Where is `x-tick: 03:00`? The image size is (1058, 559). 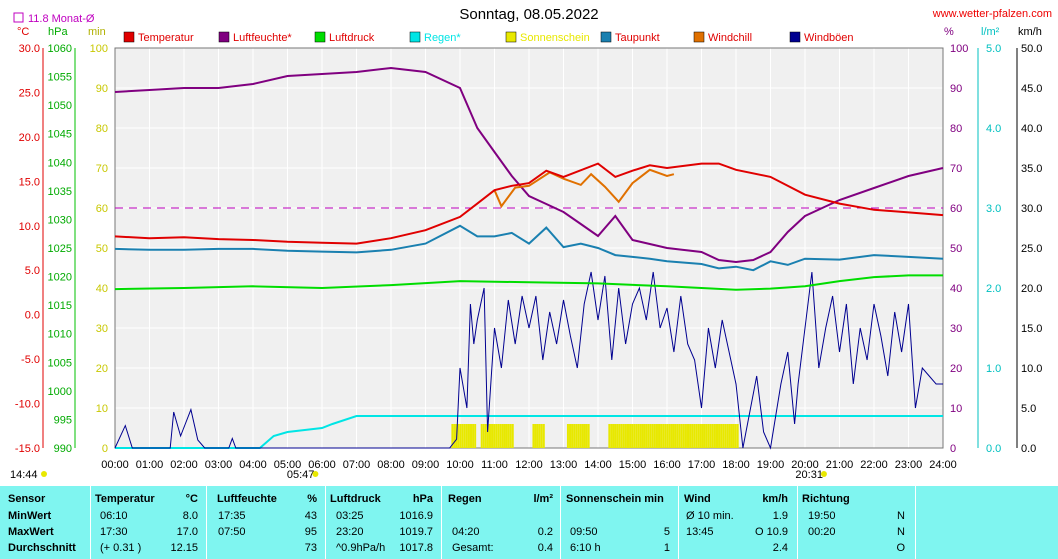
x-tick: 03:00 is located at coordinates (219, 465).